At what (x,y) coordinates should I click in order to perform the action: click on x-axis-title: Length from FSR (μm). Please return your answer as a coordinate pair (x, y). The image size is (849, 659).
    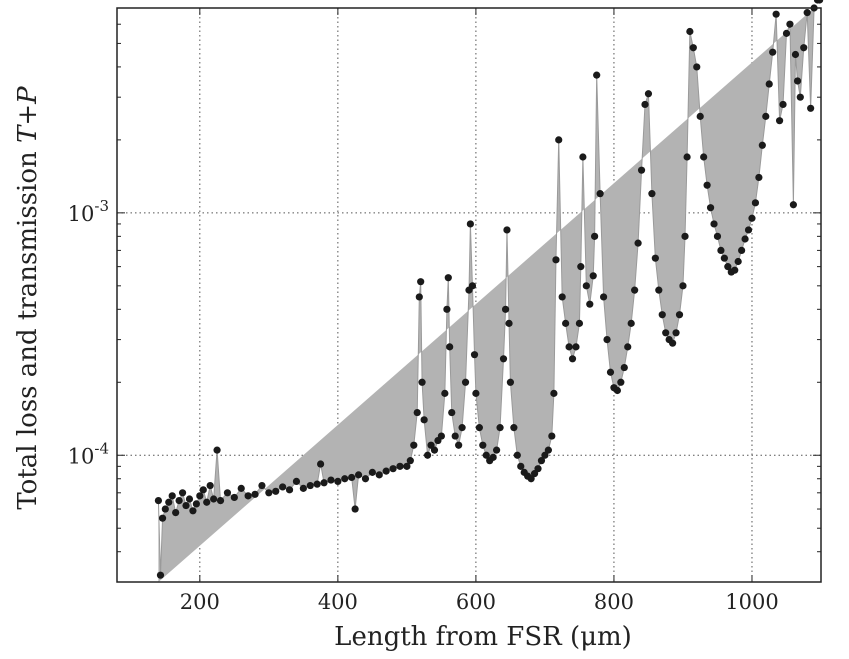
    Looking at the image, I should click on (483, 637).